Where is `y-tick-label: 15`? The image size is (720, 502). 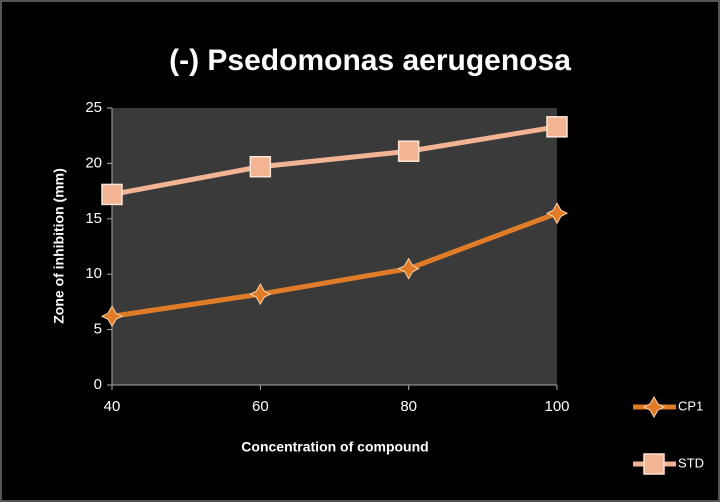
y-tick-label: 15 is located at coordinates (93, 218).